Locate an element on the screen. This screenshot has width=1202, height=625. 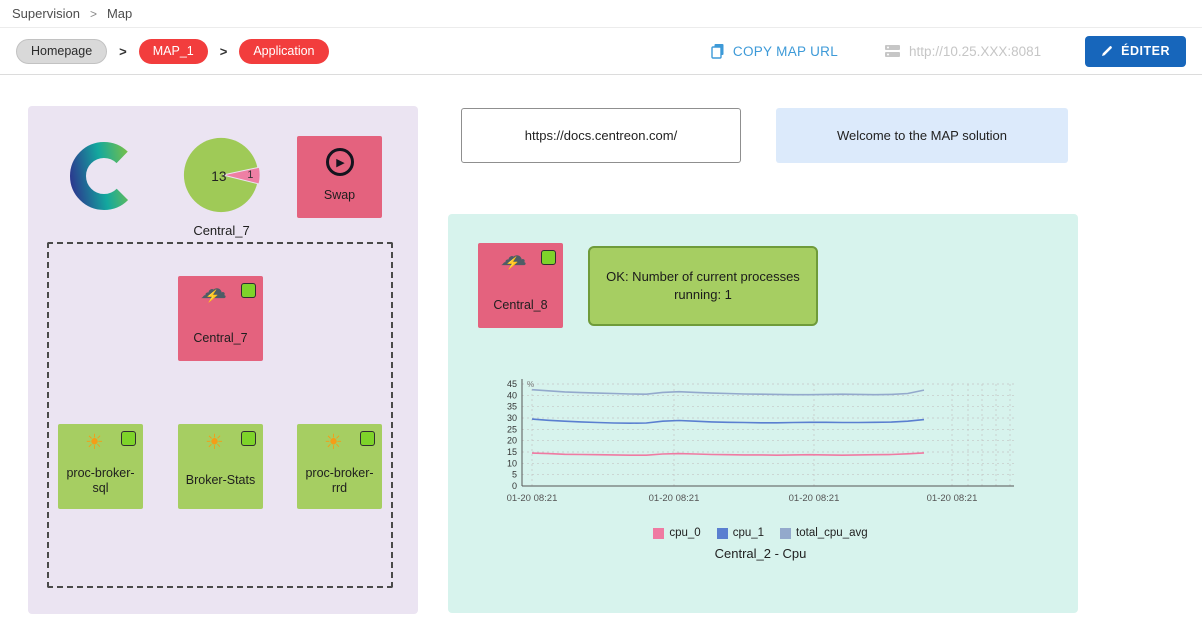
node-central-7: ☁ ⚡ Central_7 is located at coordinates (220, 317).